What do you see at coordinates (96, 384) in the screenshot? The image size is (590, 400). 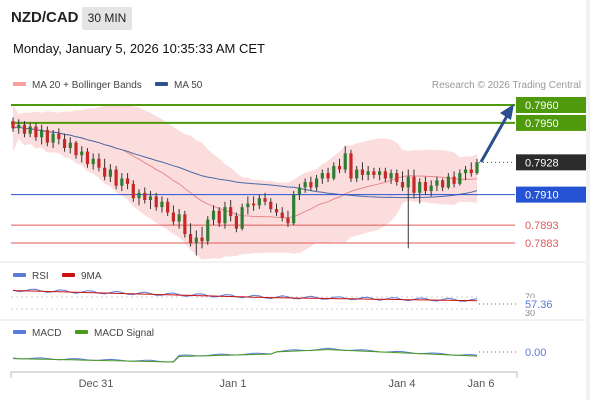 I see `x-tick-label-0: Dec 31` at bounding box center [96, 384].